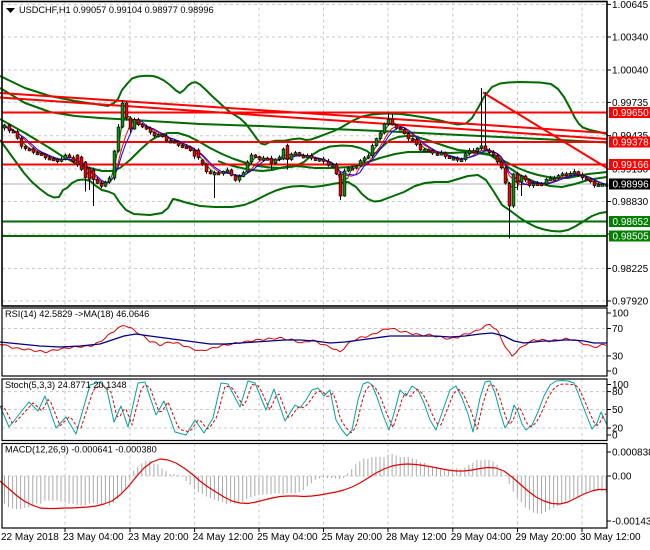  I want to click on svg-text: 0.000838, so click(631, 453).